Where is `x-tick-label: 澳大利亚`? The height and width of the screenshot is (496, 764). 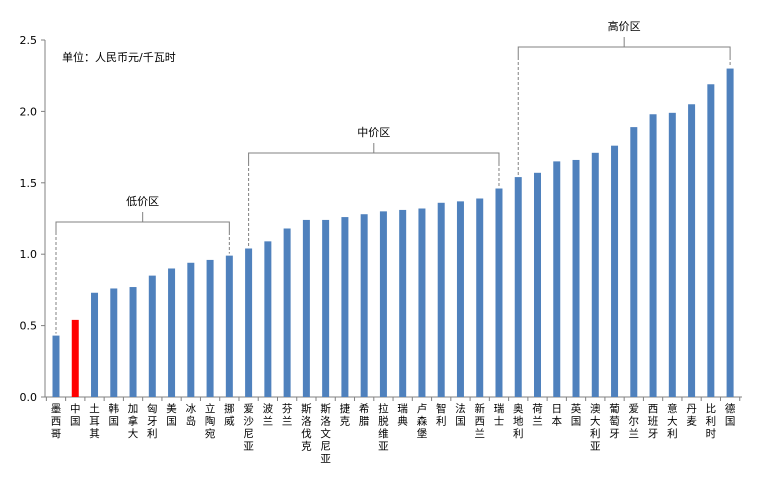 x-tick-label: 澳大利亚 is located at coordinates (595, 427).